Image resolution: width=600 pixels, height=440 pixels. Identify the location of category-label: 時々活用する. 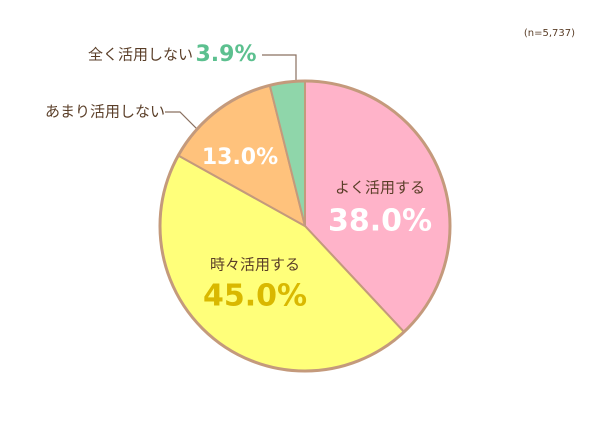
(255, 265).